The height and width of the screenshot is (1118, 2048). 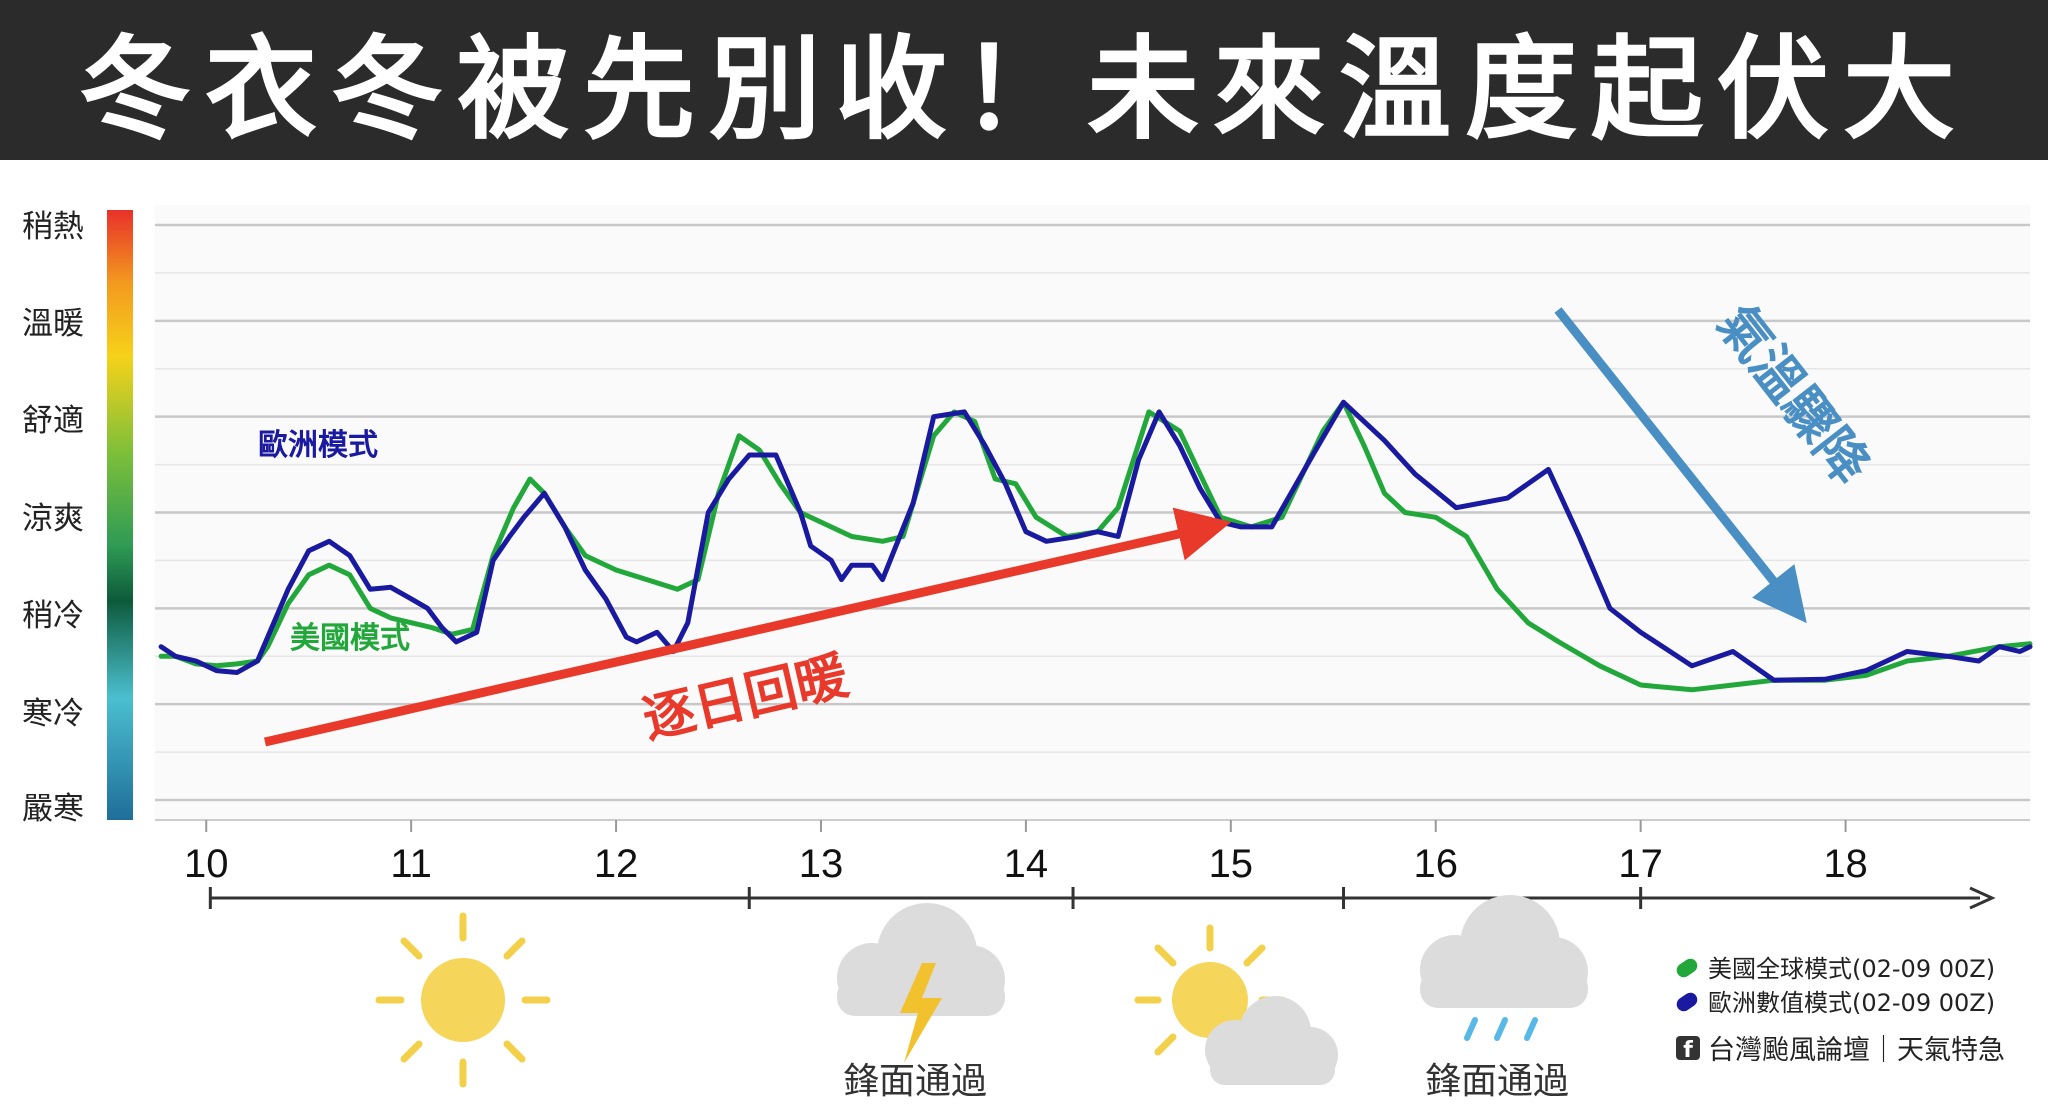 I want to click on legend-item-us: 美國全球模式(02-09 00Z), so click(x=1835, y=969).